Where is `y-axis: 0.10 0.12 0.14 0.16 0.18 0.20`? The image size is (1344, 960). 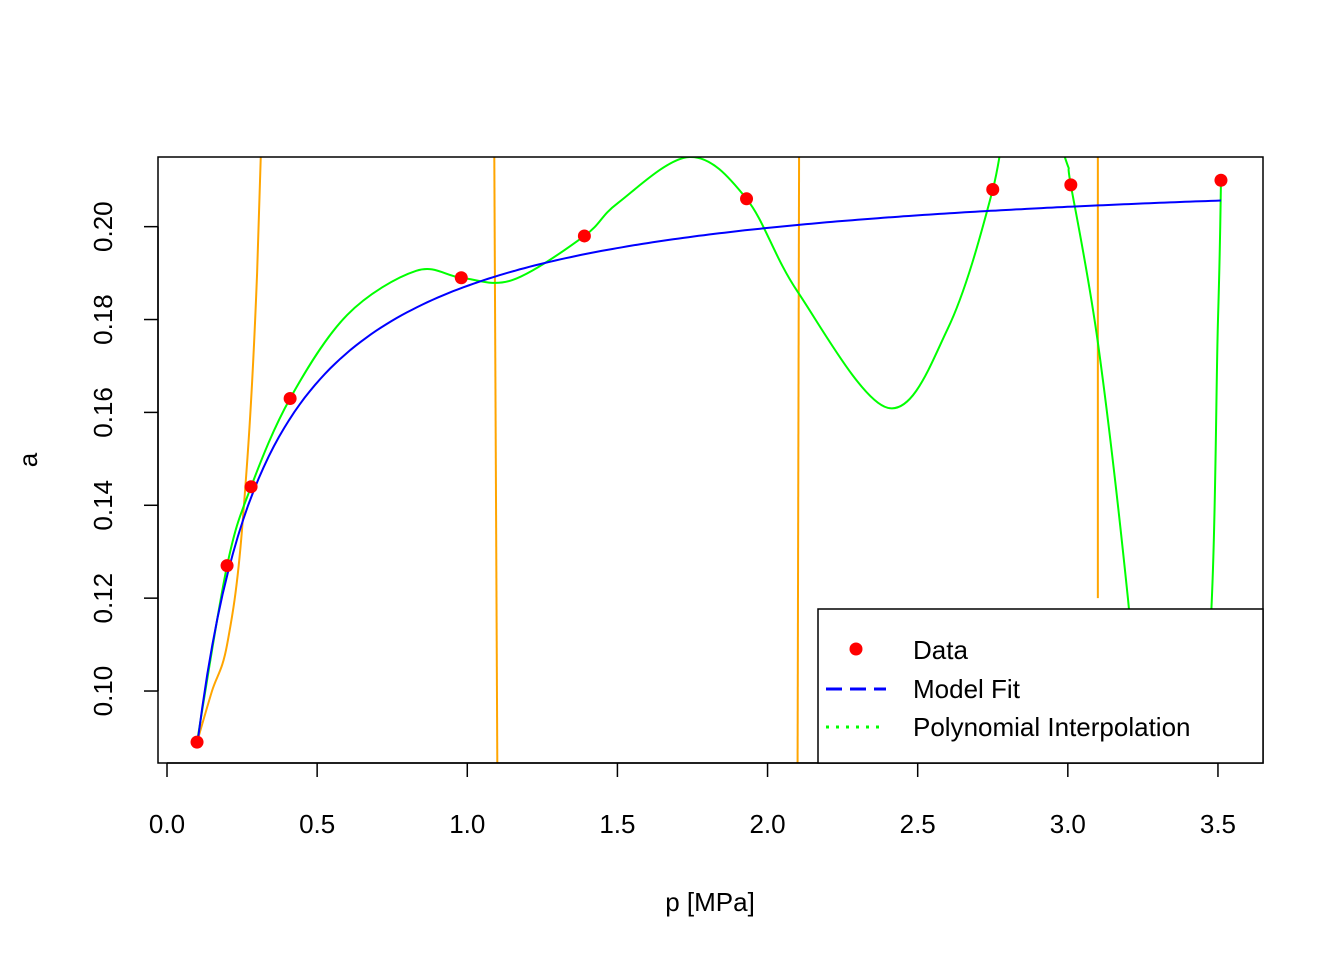
y-axis: 0.10 0.12 0.14 0.16 0.18 0.20 is located at coordinates (123, 459).